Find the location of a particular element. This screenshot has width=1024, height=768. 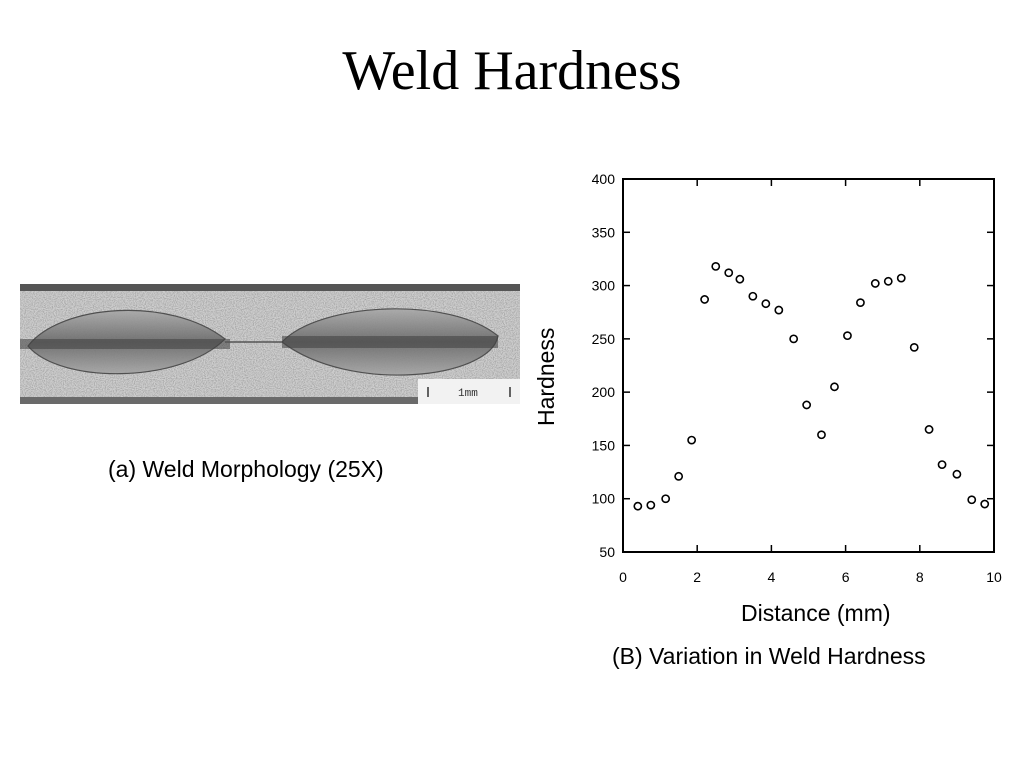

x-tick-label: 8 is located at coordinates (920, 577).